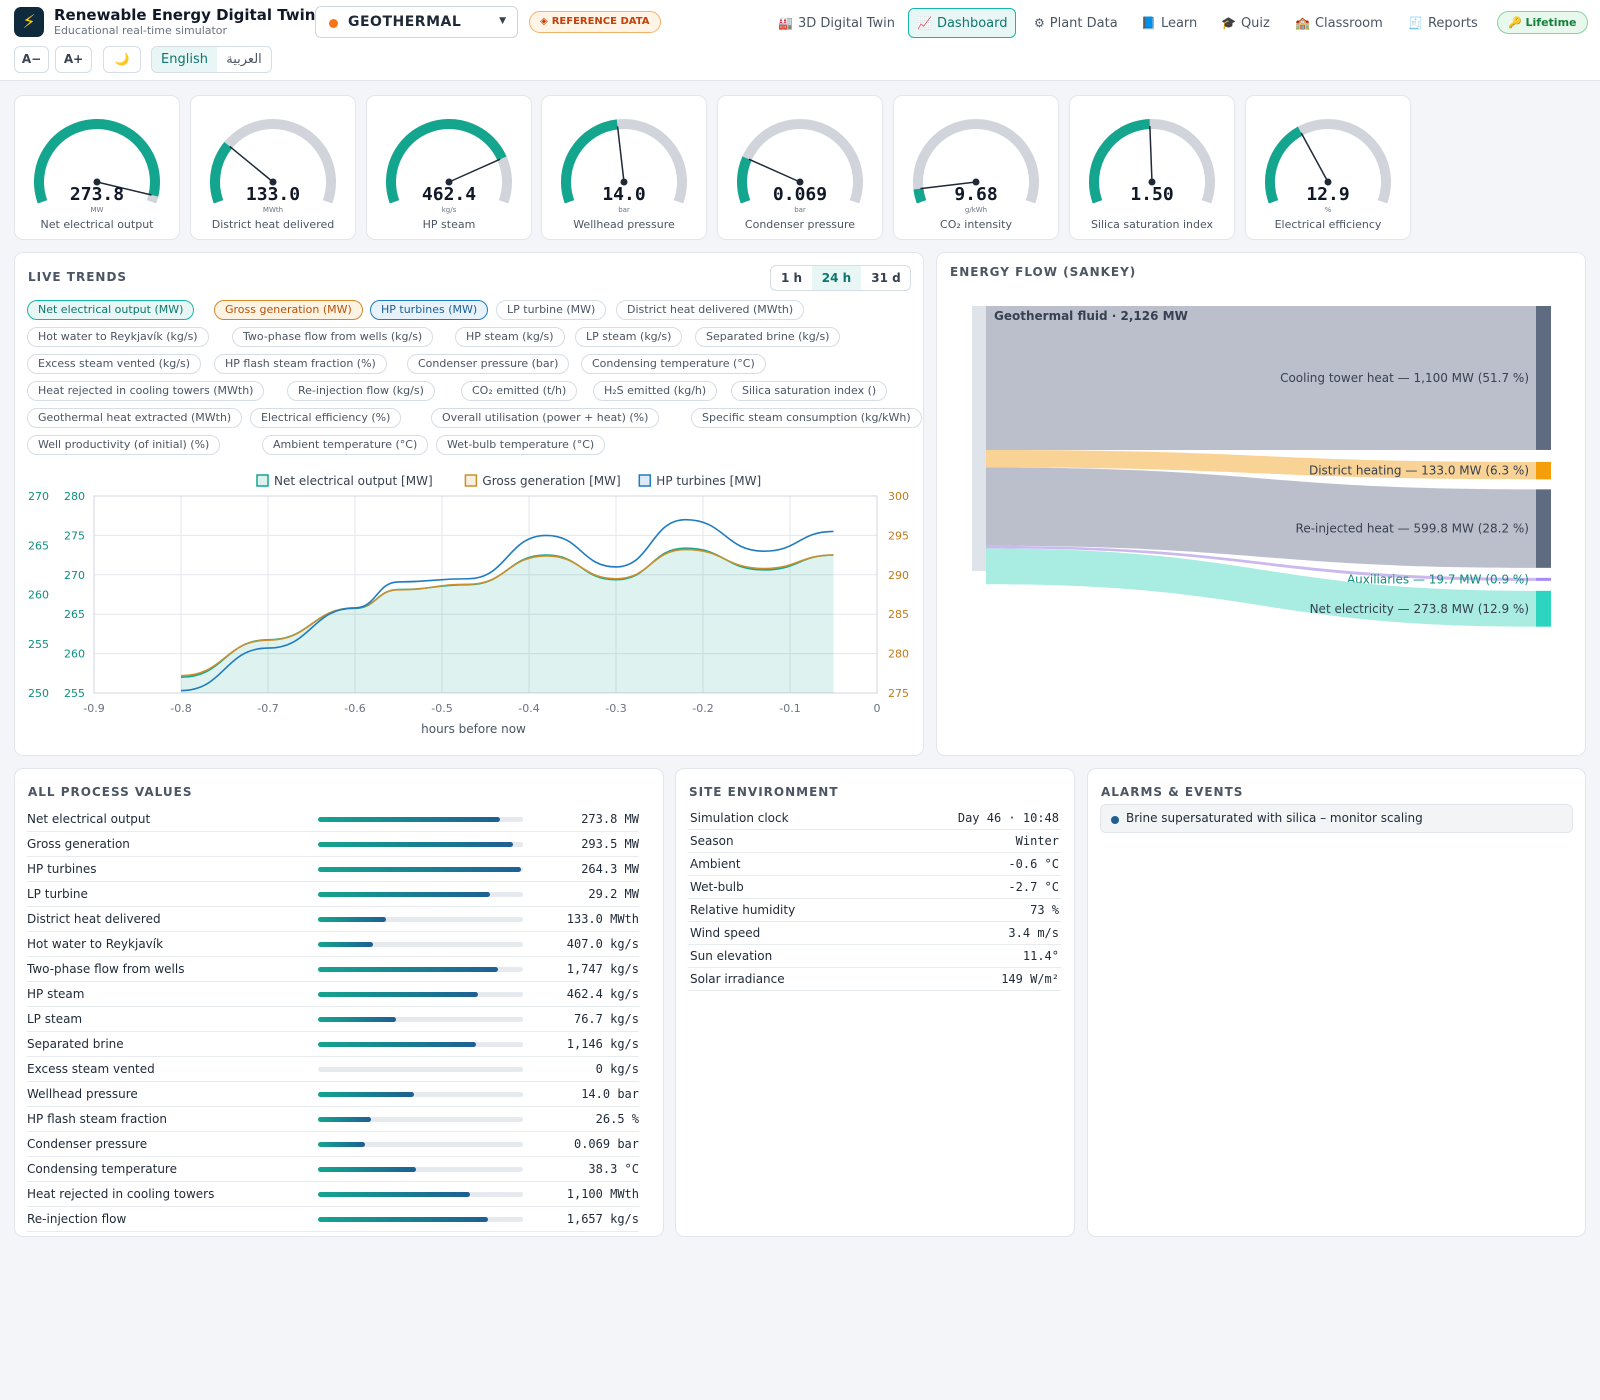  I want to click on process-value-reading: 26.5 %, so click(617, 1119).